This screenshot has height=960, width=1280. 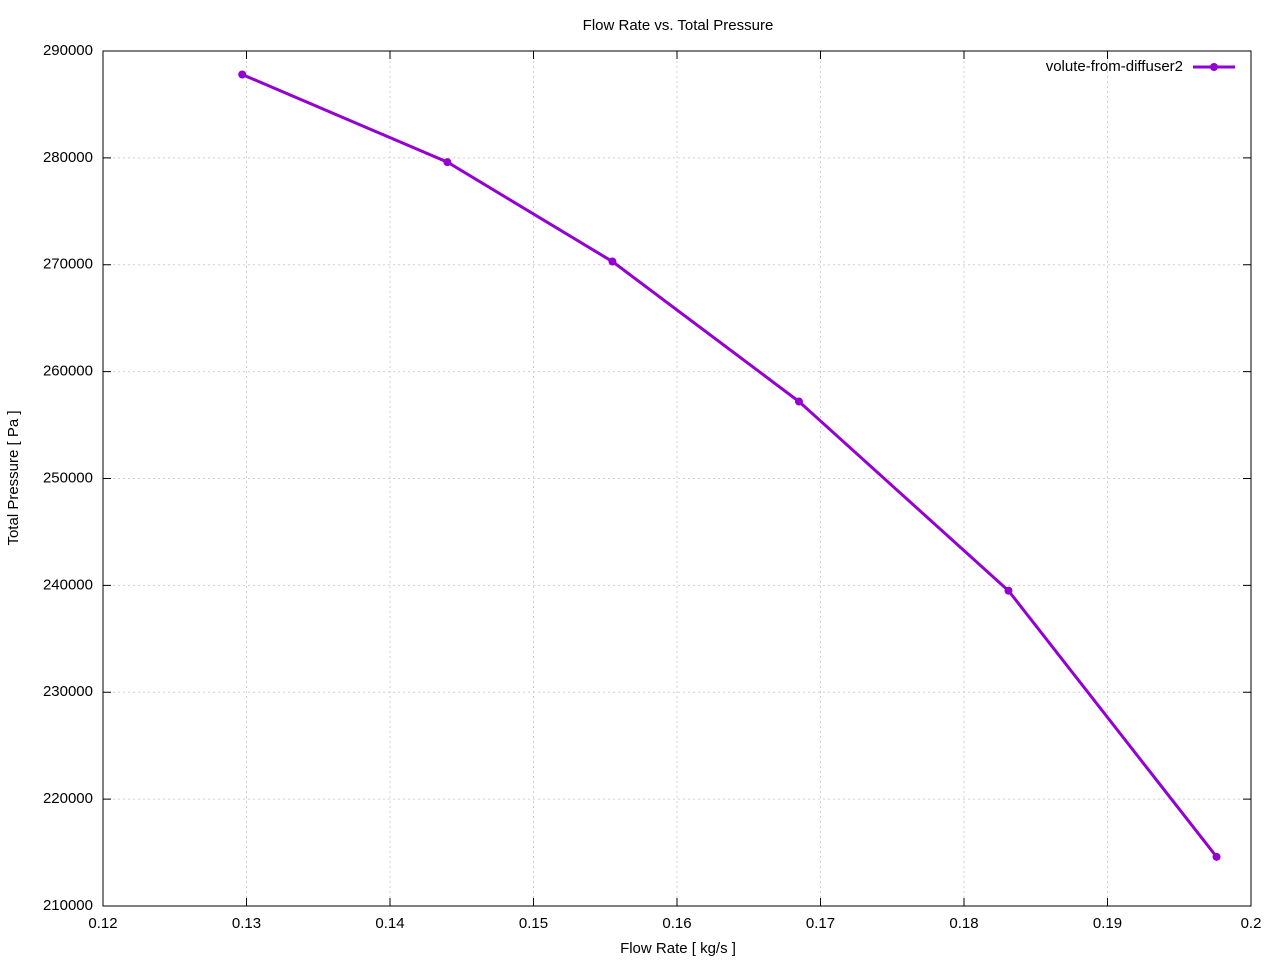 What do you see at coordinates (68, 798) in the screenshot?
I see `y-tick-label: 220000` at bounding box center [68, 798].